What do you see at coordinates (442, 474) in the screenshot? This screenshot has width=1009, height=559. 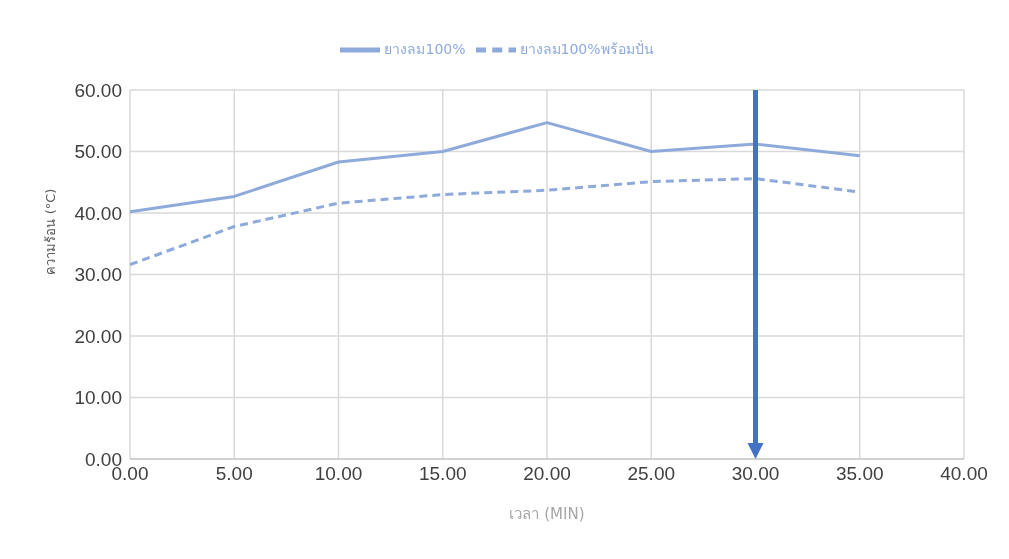 I see `x-tick-label: 15.00` at bounding box center [442, 474].